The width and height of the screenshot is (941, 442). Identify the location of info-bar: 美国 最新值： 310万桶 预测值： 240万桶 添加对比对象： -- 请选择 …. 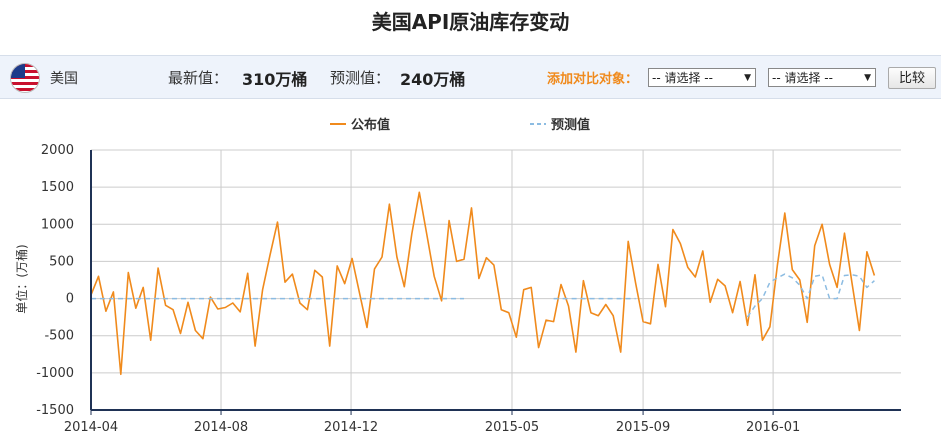
(470, 77).